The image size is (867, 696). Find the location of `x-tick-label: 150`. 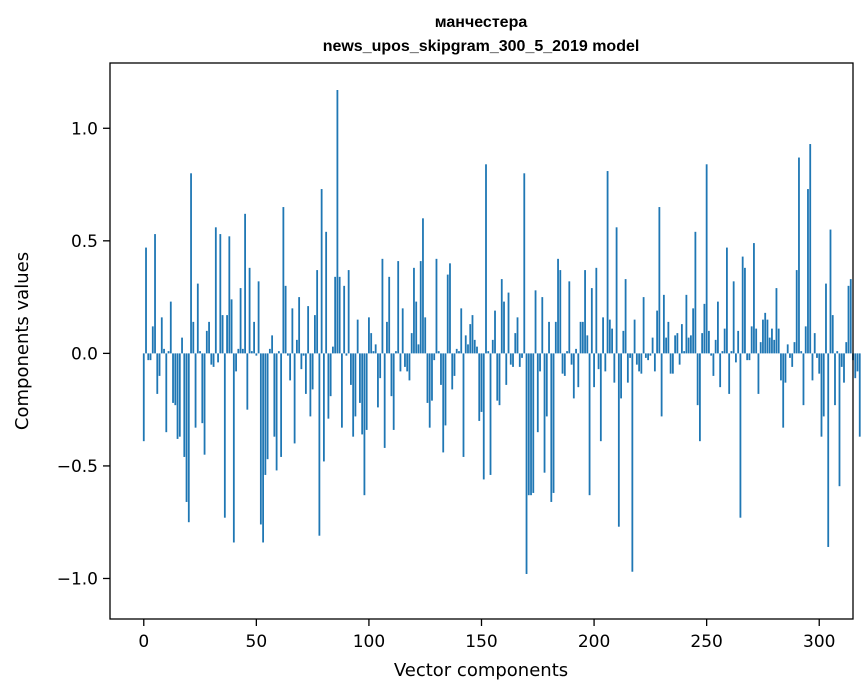

x-tick-label: 150 is located at coordinates (481, 642).